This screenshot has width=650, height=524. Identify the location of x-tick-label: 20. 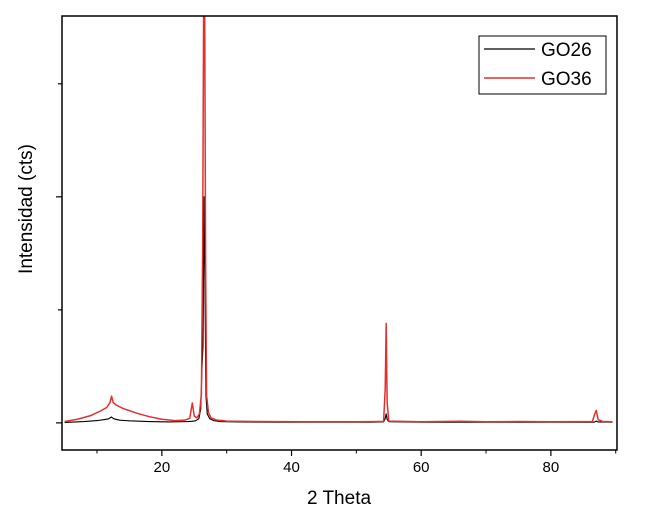
(162, 467).